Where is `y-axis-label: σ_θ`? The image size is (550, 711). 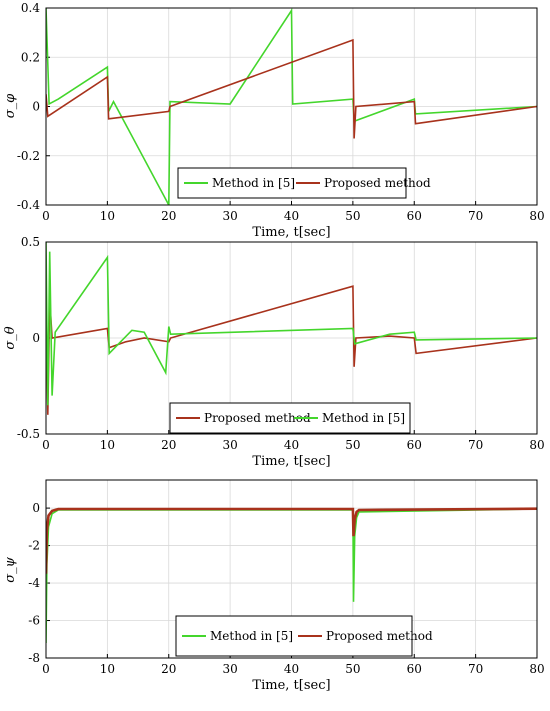
y-axis-label: σ_θ is located at coordinates (10, 337).